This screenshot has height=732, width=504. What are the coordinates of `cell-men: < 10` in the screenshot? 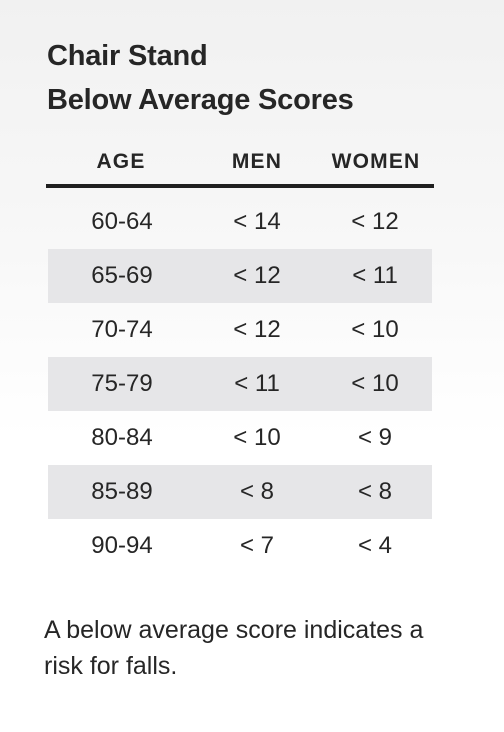 It's located at (257, 437).